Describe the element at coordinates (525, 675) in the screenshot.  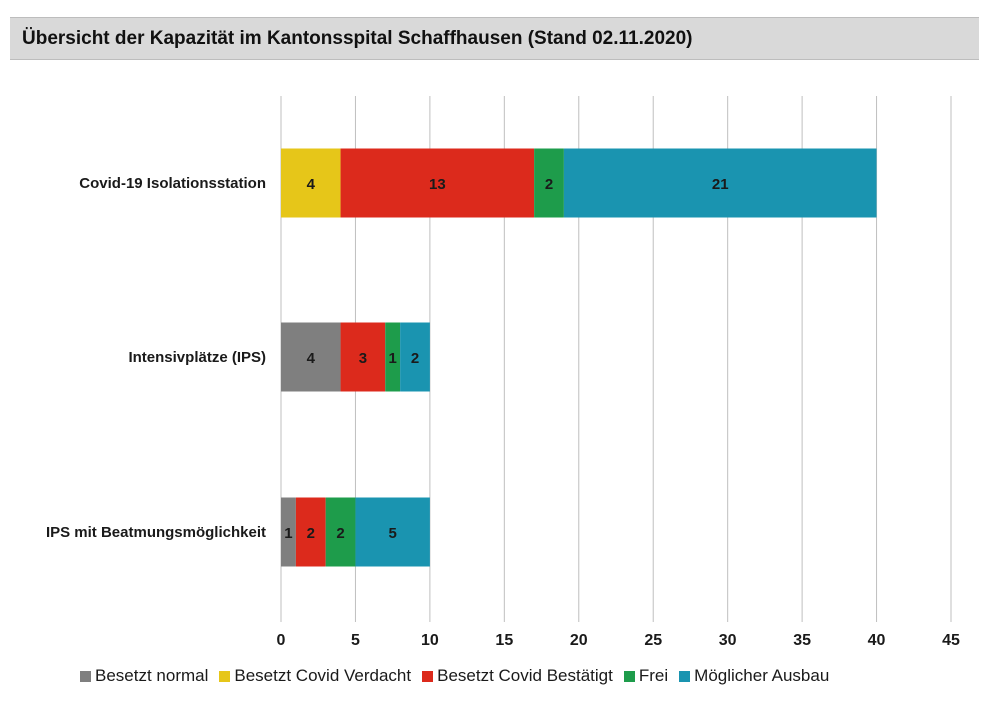
I see `legend-label: Besetzt Covid Bestätigt` at that location.